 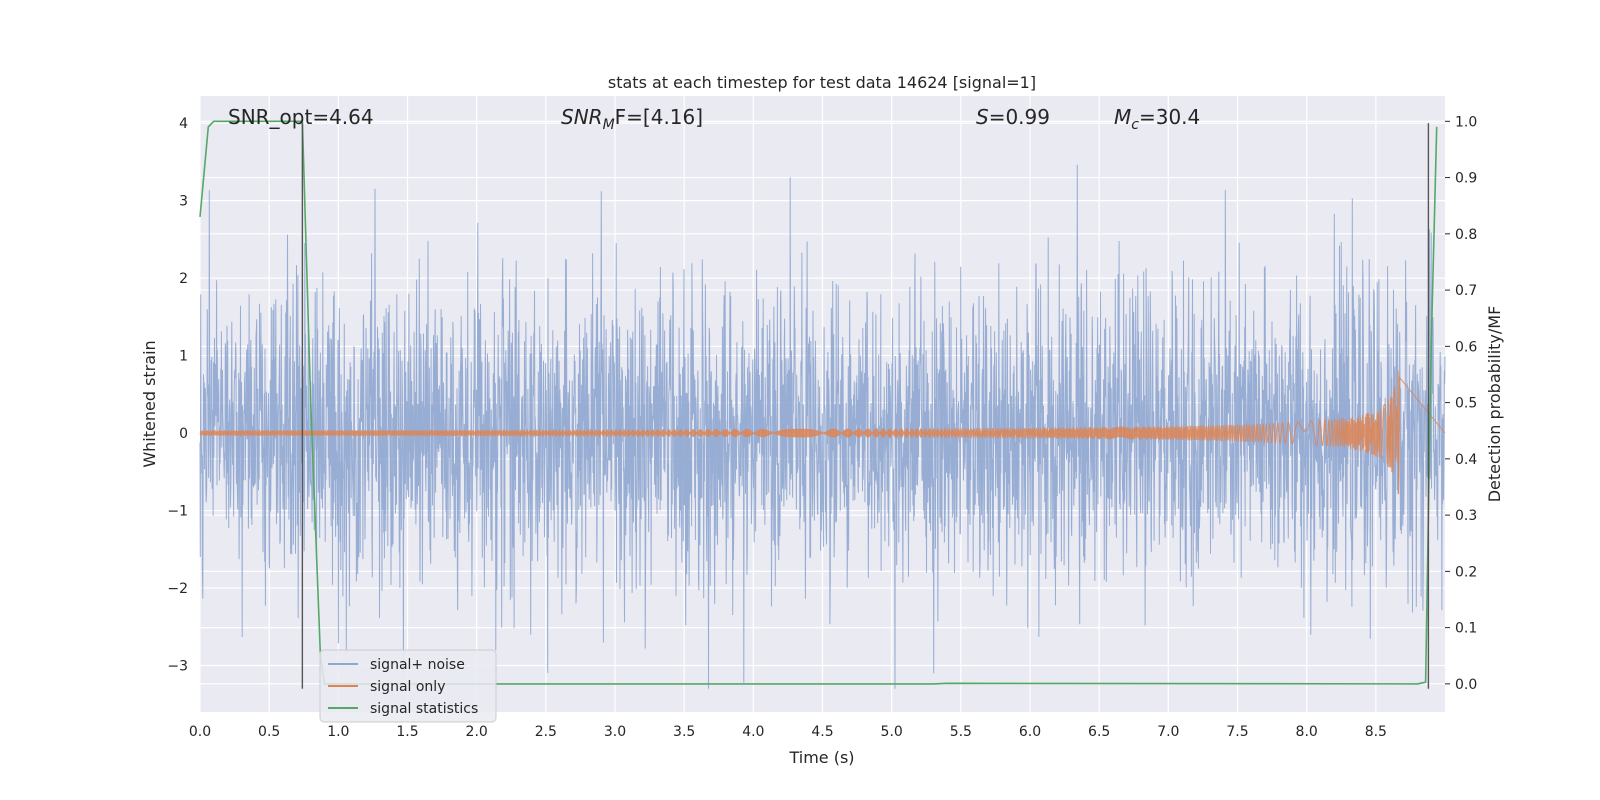 What do you see at coordinates (424, 709) in the screenshot?
I see `legend-label-signal-statistics: signal statistics` at bounding box center [424, 709].